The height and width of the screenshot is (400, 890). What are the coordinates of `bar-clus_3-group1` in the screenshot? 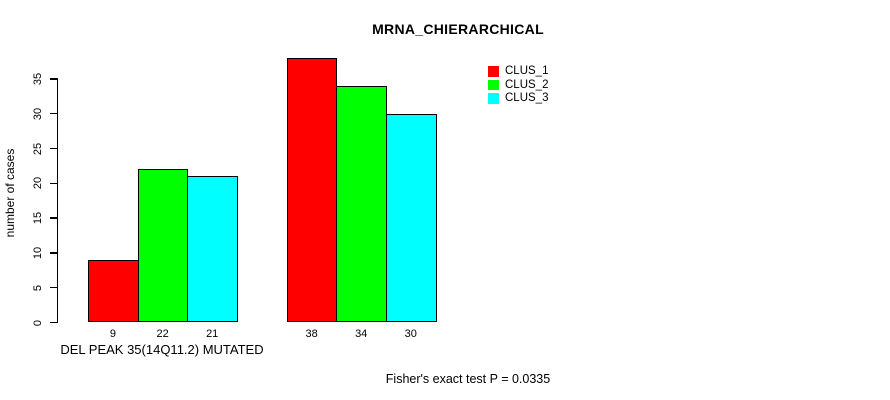 It's located at (212, 249).